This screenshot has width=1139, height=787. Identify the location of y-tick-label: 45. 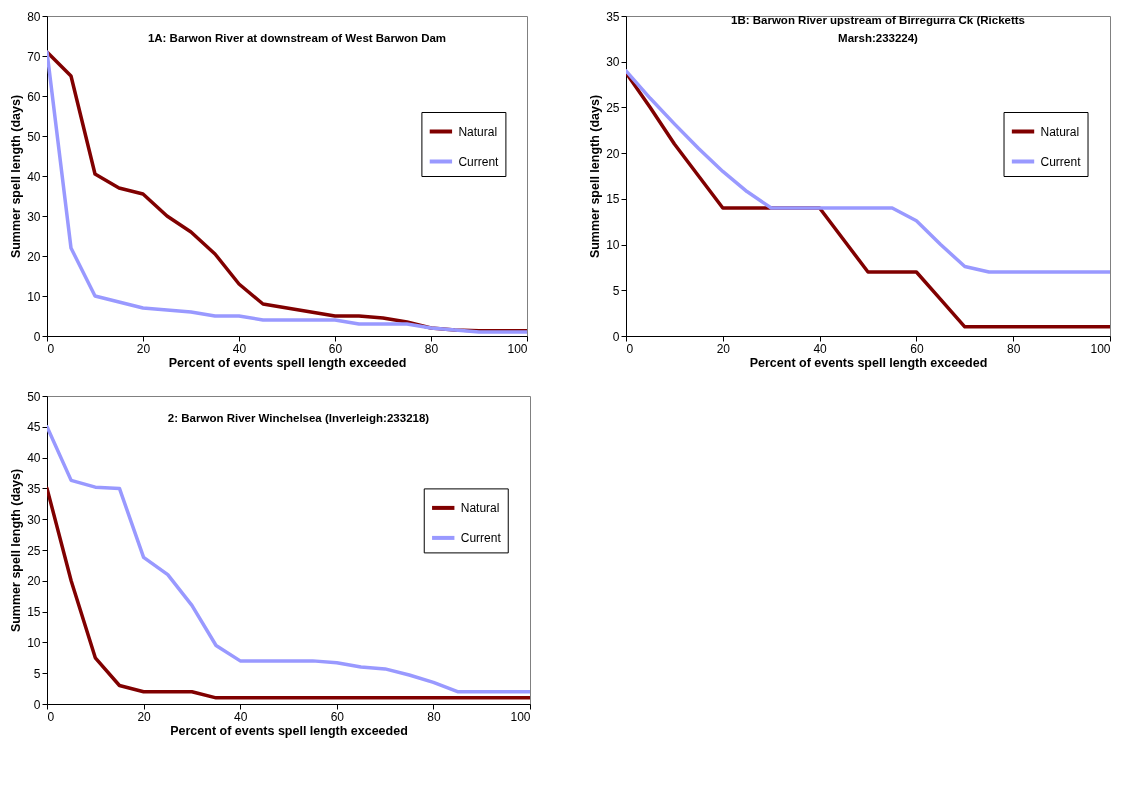
(34, 427).